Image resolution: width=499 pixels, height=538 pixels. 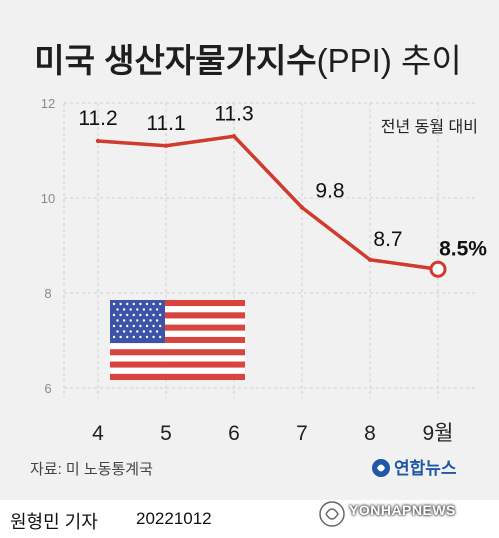 What do you see at coordinates (249, 519) in the screenshot?
I see `footer: 원형민 기자 20221012 YONHAPNEWS` at bounding box center [249, 519].